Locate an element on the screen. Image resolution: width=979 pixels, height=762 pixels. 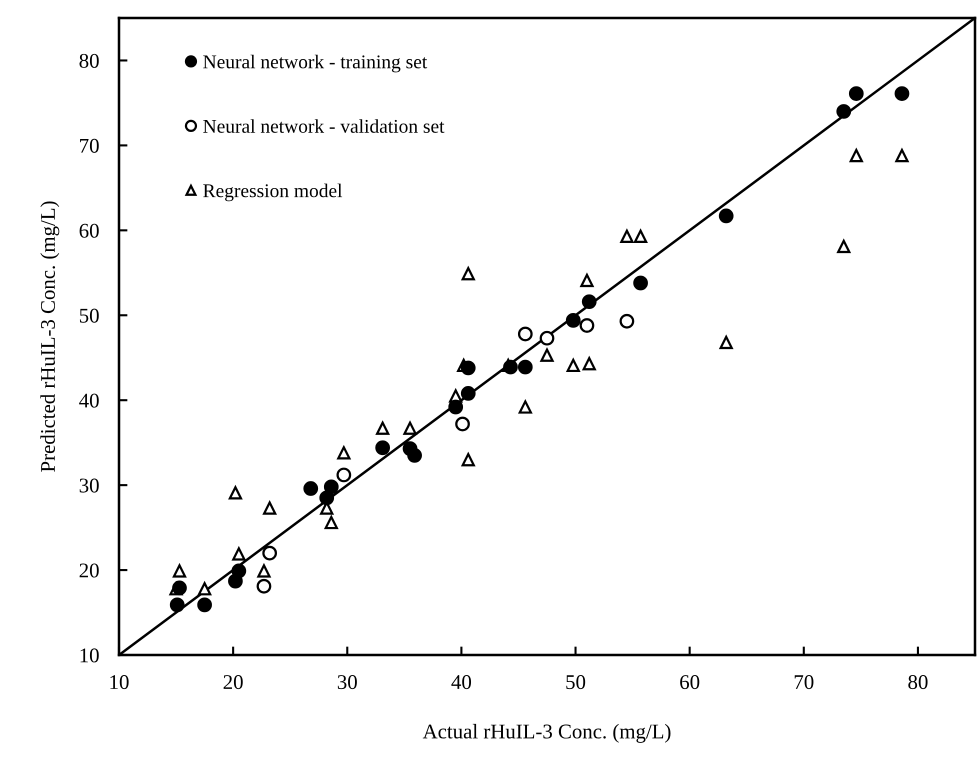
x-tick-label: 20 is located at coordinates (233, 682).